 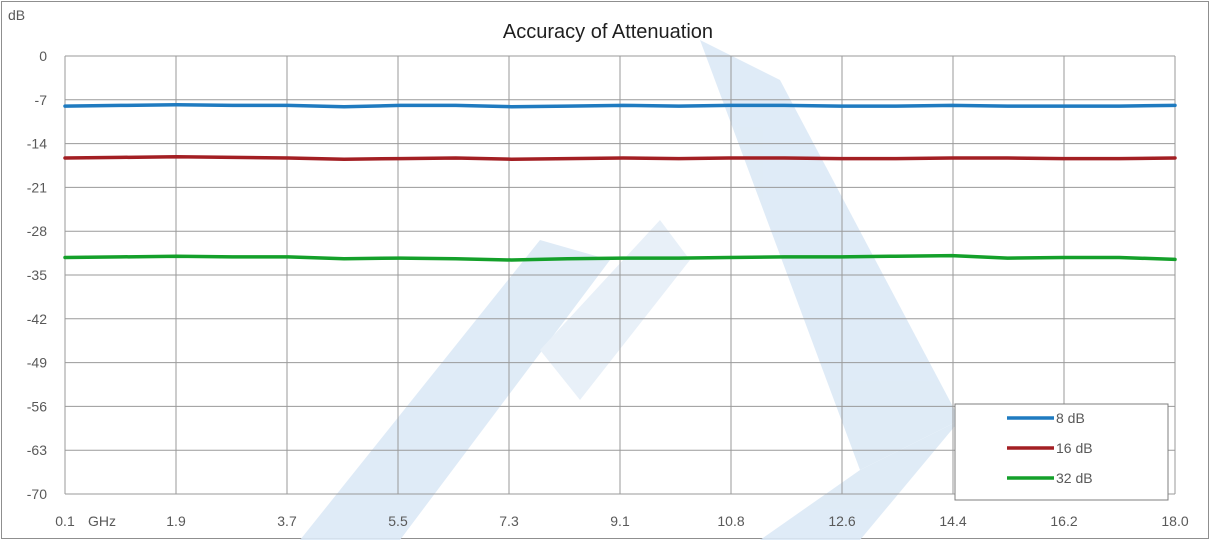 What do you see at coordinates (43, 56) in the screenshot?
I see `y-tick-label: 0` at bounding box center [43, 56].